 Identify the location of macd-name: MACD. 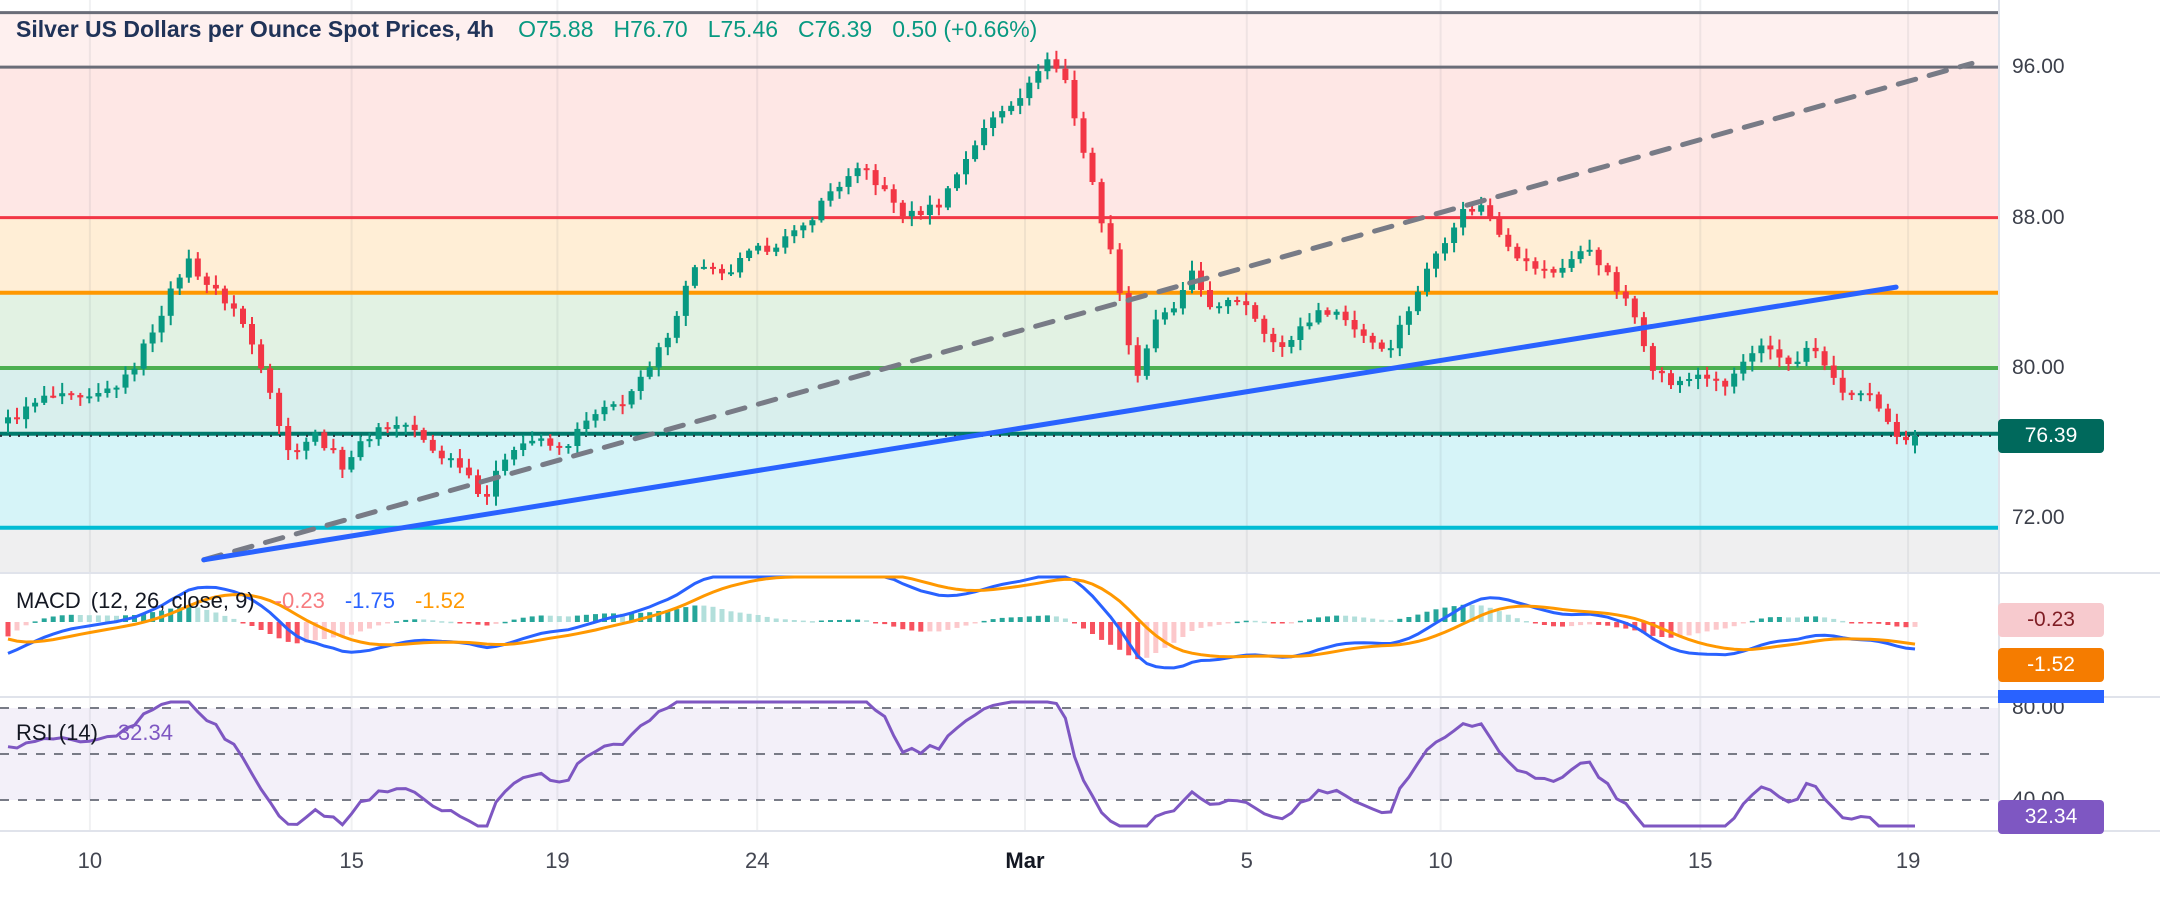
(48, 600).